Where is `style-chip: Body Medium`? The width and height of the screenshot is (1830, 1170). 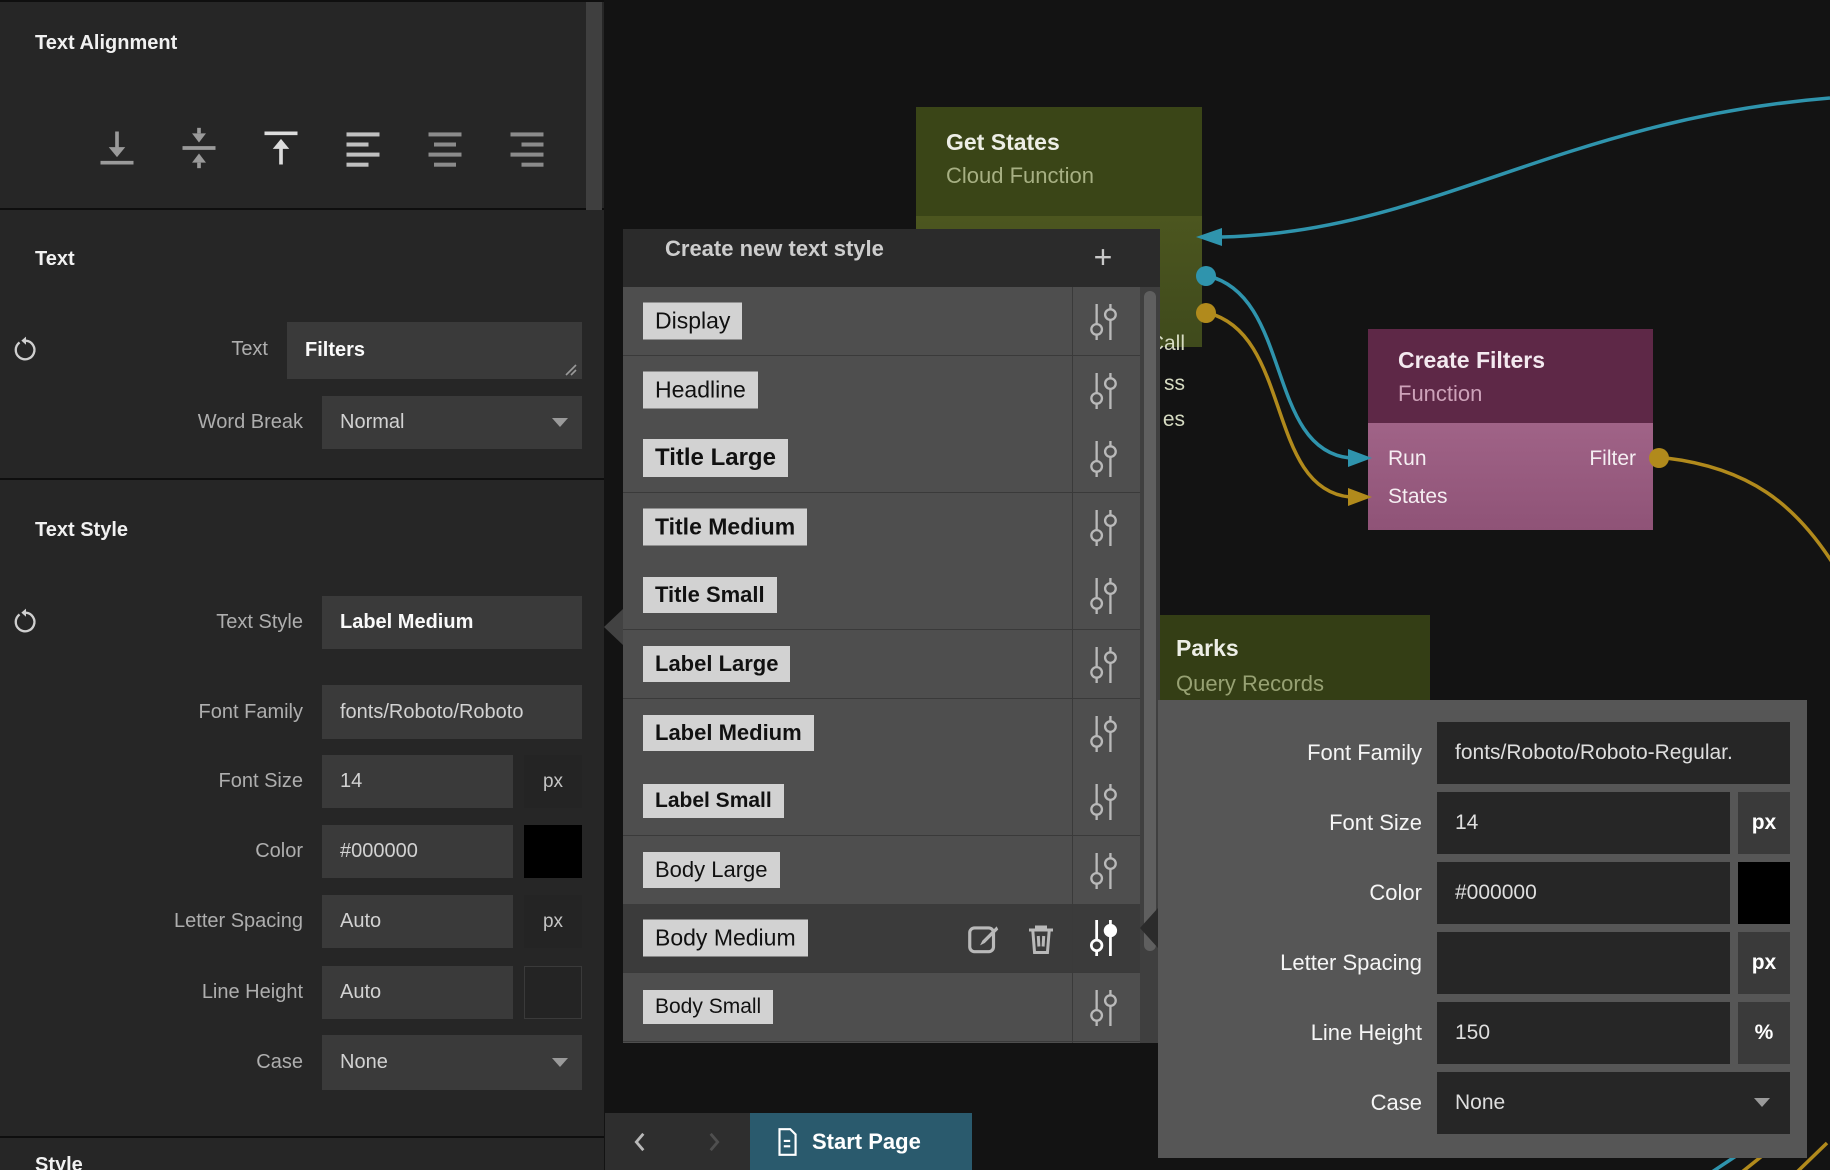 style-chip: Body Medium is located at coordinates (725, 938).